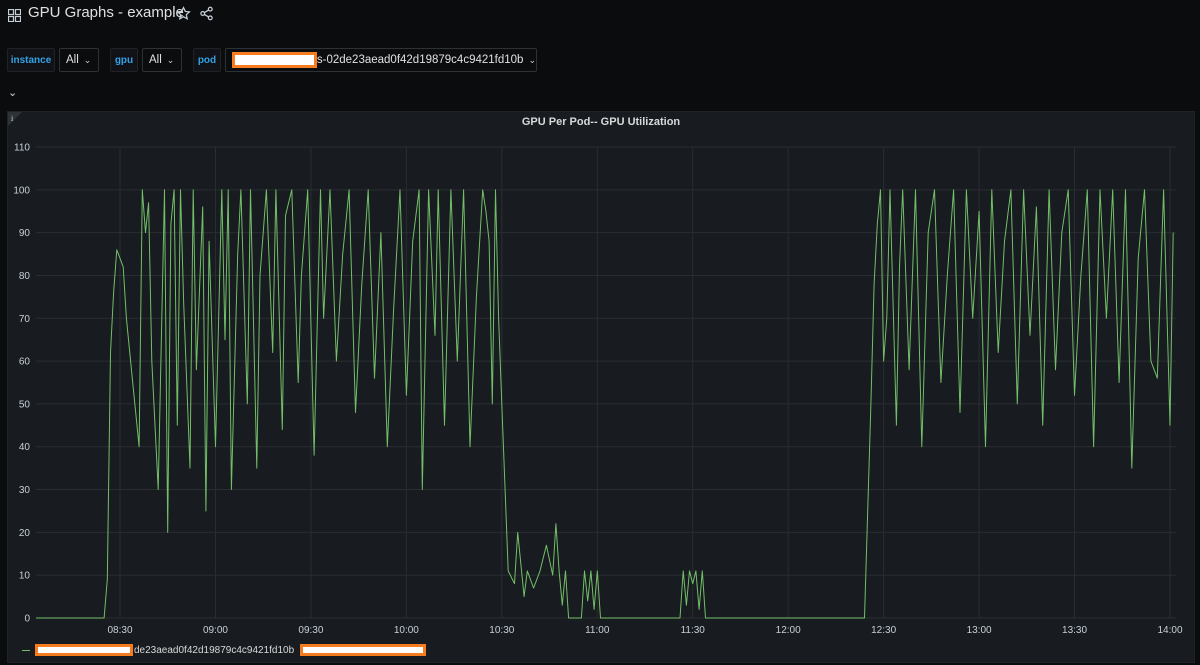 This screenshot has width=1200, height=665. I want to click on panel-info-icon: i, so click(15, 119).